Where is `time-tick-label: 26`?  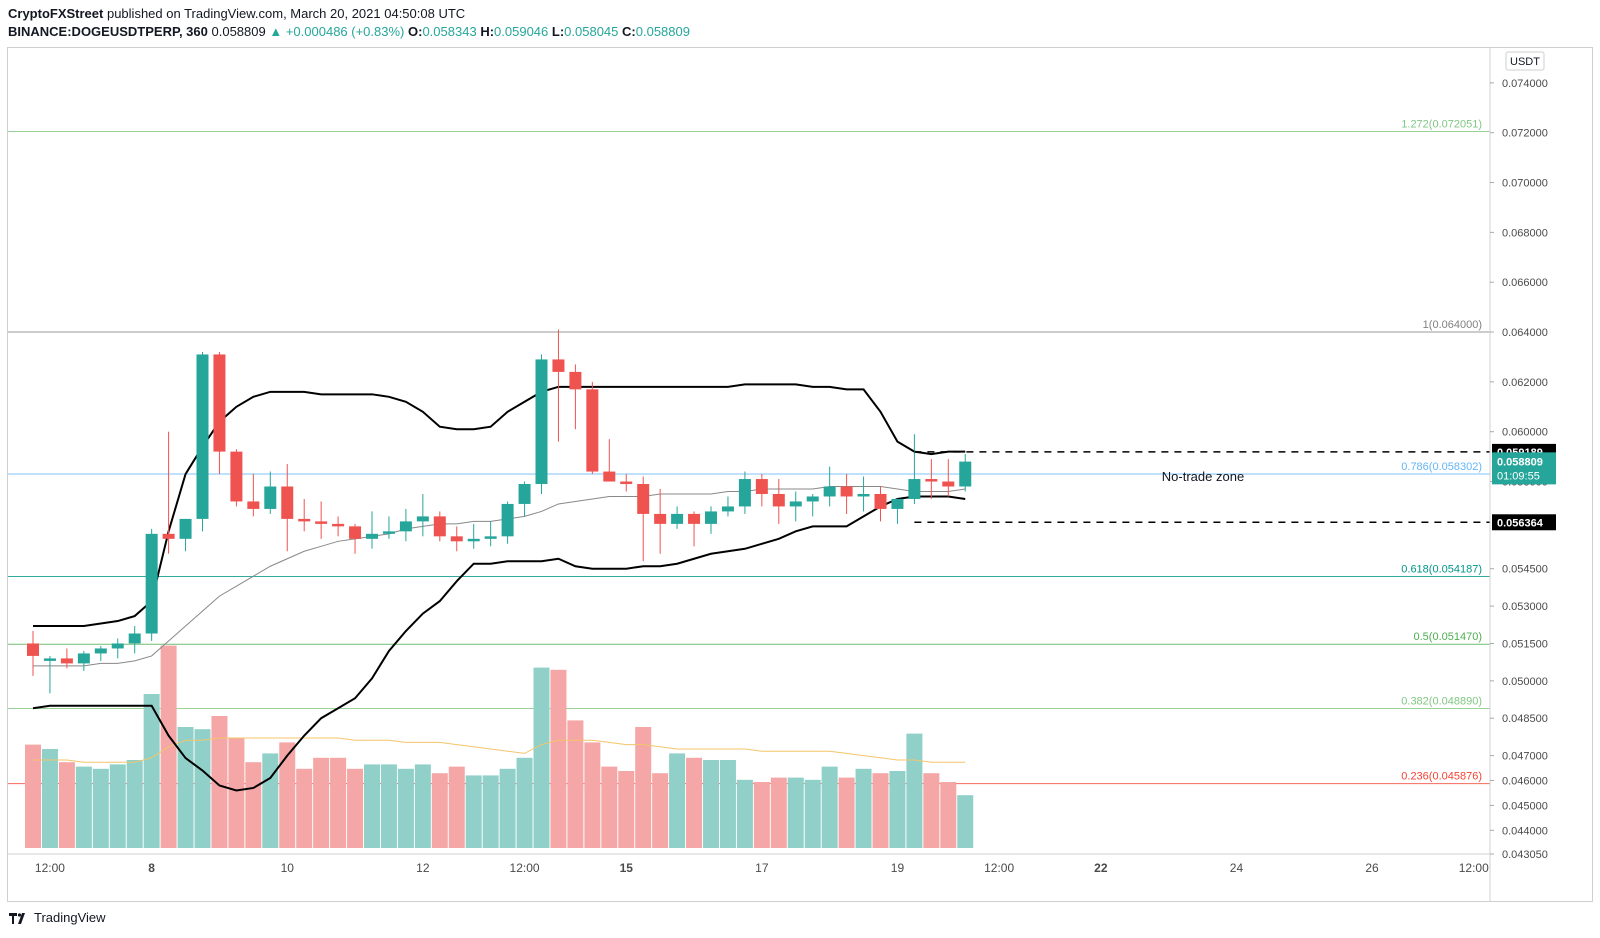 time-tick-label: 26 is located at coordinates (1372, 868).